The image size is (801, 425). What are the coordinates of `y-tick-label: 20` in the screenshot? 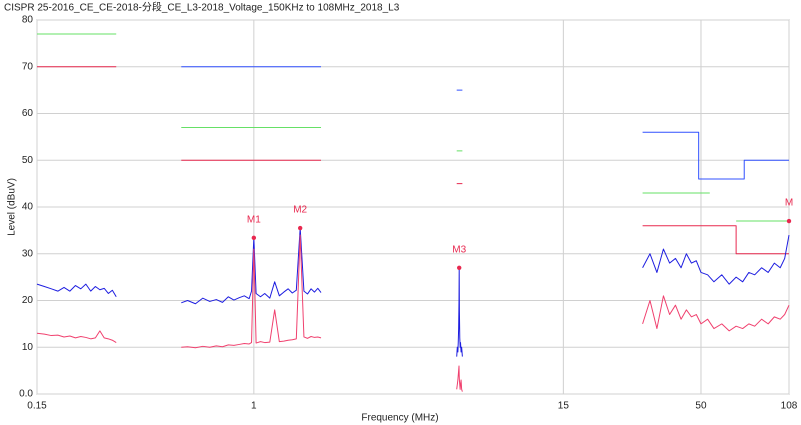 It's located at (28, 300).